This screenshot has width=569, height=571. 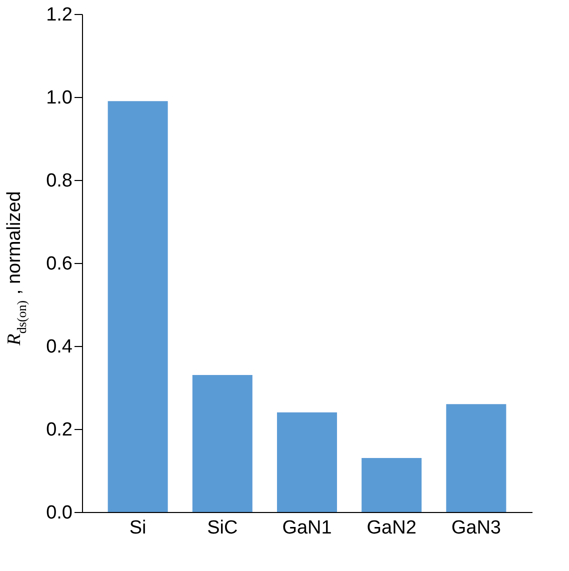 I want to click on x-tick-label: GaN2, so click(x=391, y=528).